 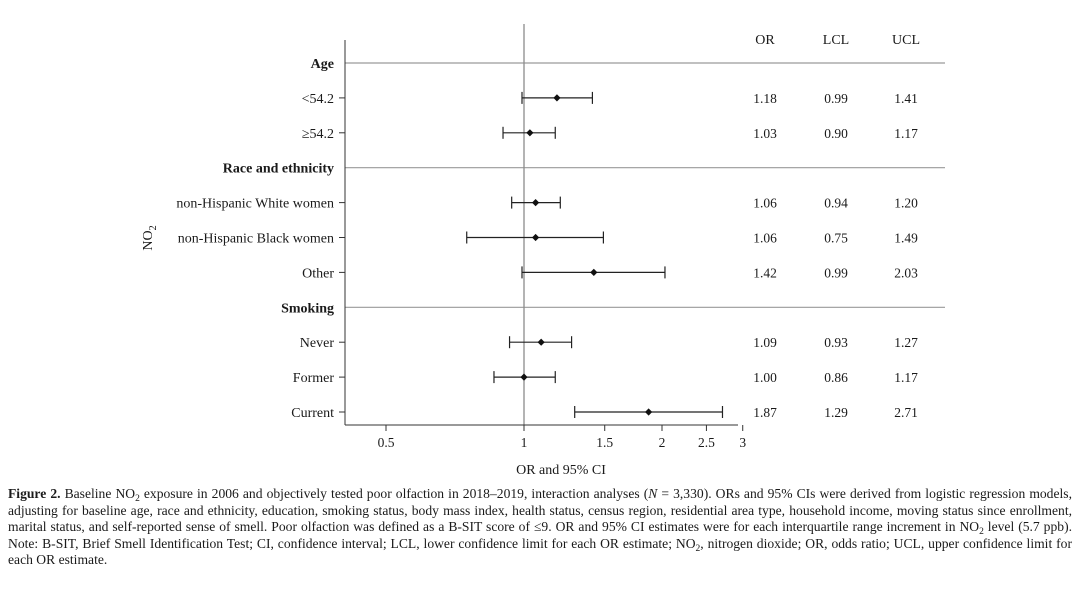 What do you see at coordinates (34, 493) in the screenshot?
I see `figure-label: Figure 2.` at bounding box center [34, 493].